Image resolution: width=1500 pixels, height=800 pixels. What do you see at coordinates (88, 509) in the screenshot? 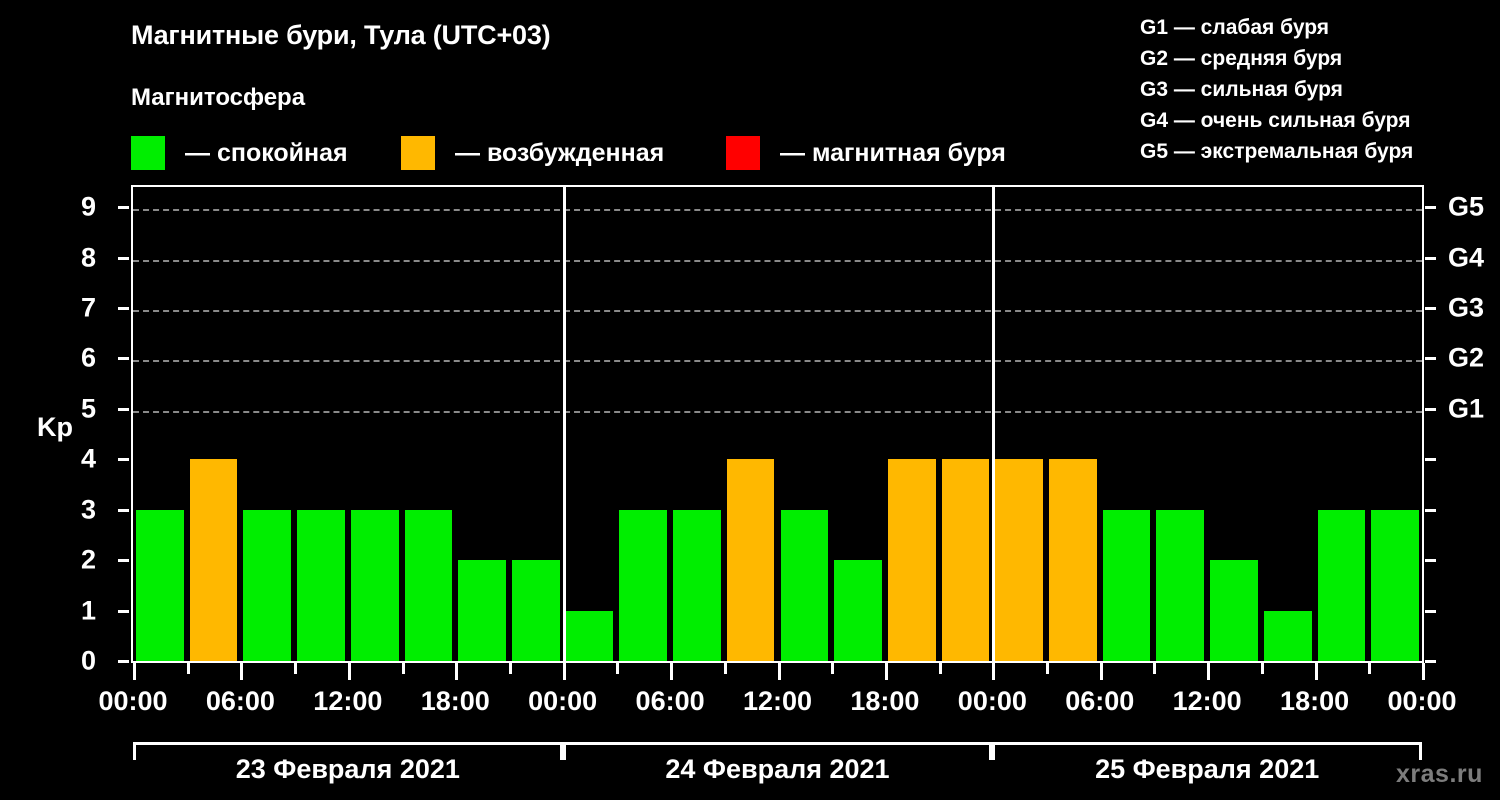
I see `y-tick-label-3: 3` at bounding box center [88, 509].